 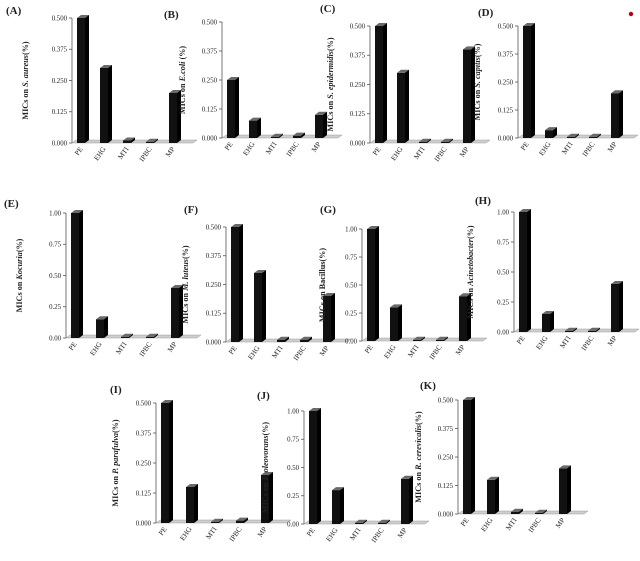 What do you see at coordinates (328, 210) in the screenshot?
I see `panel-label: (G)` at bounding box center [328, 210].